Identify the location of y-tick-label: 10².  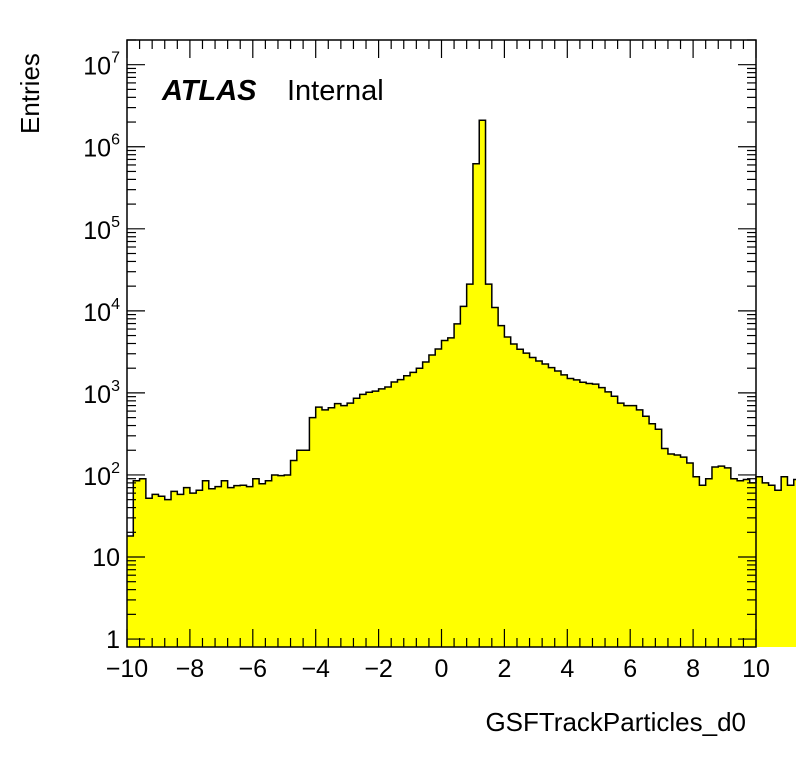
(101, 475).